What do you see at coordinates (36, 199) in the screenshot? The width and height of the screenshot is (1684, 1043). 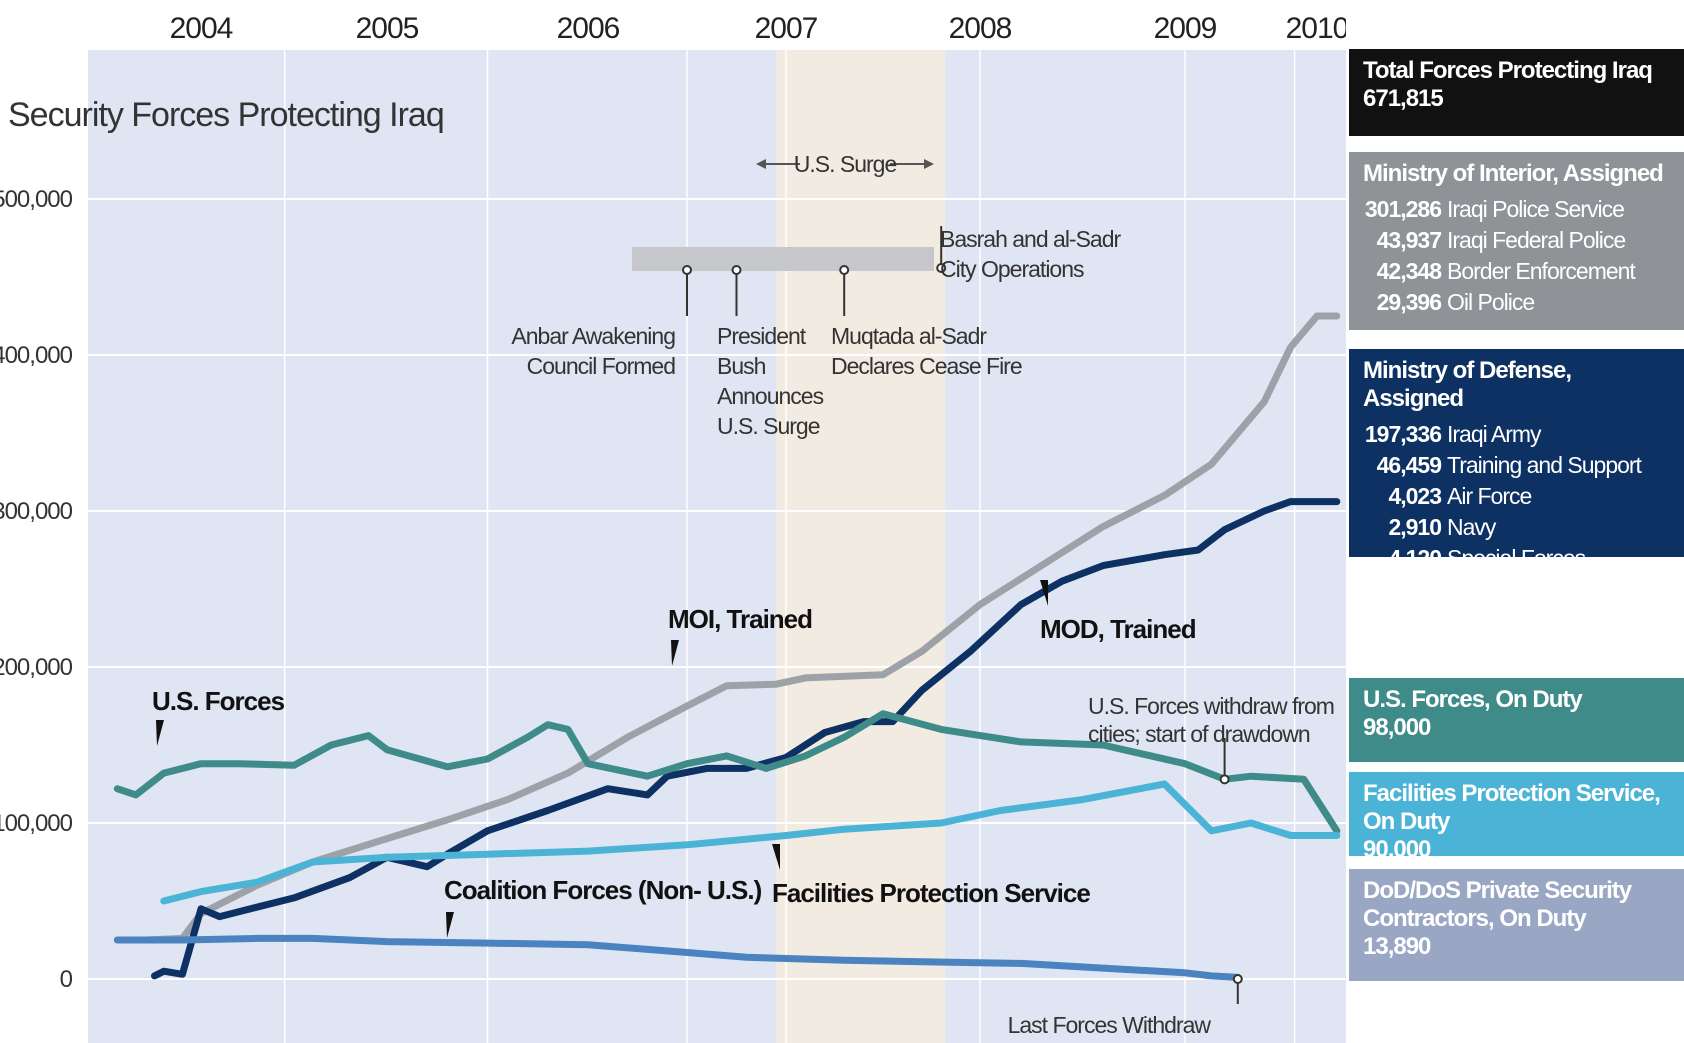 I see `y-tick-label: 500,000` at bounding box center [36, 199].